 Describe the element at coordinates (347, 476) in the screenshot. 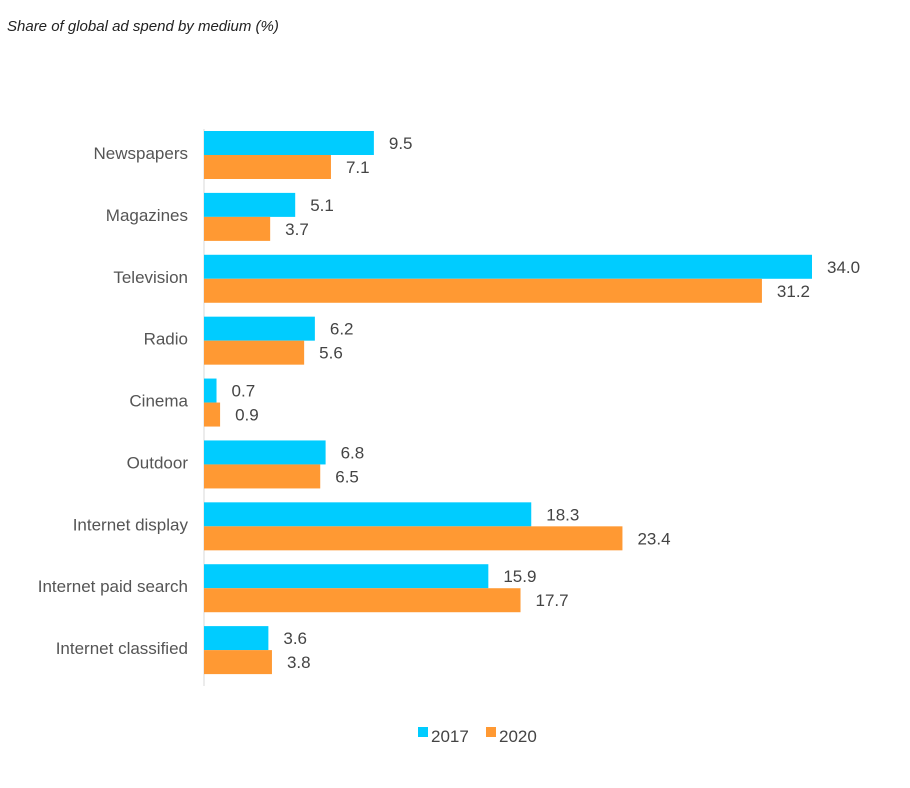

I see `data-label: 6.5` at that location.